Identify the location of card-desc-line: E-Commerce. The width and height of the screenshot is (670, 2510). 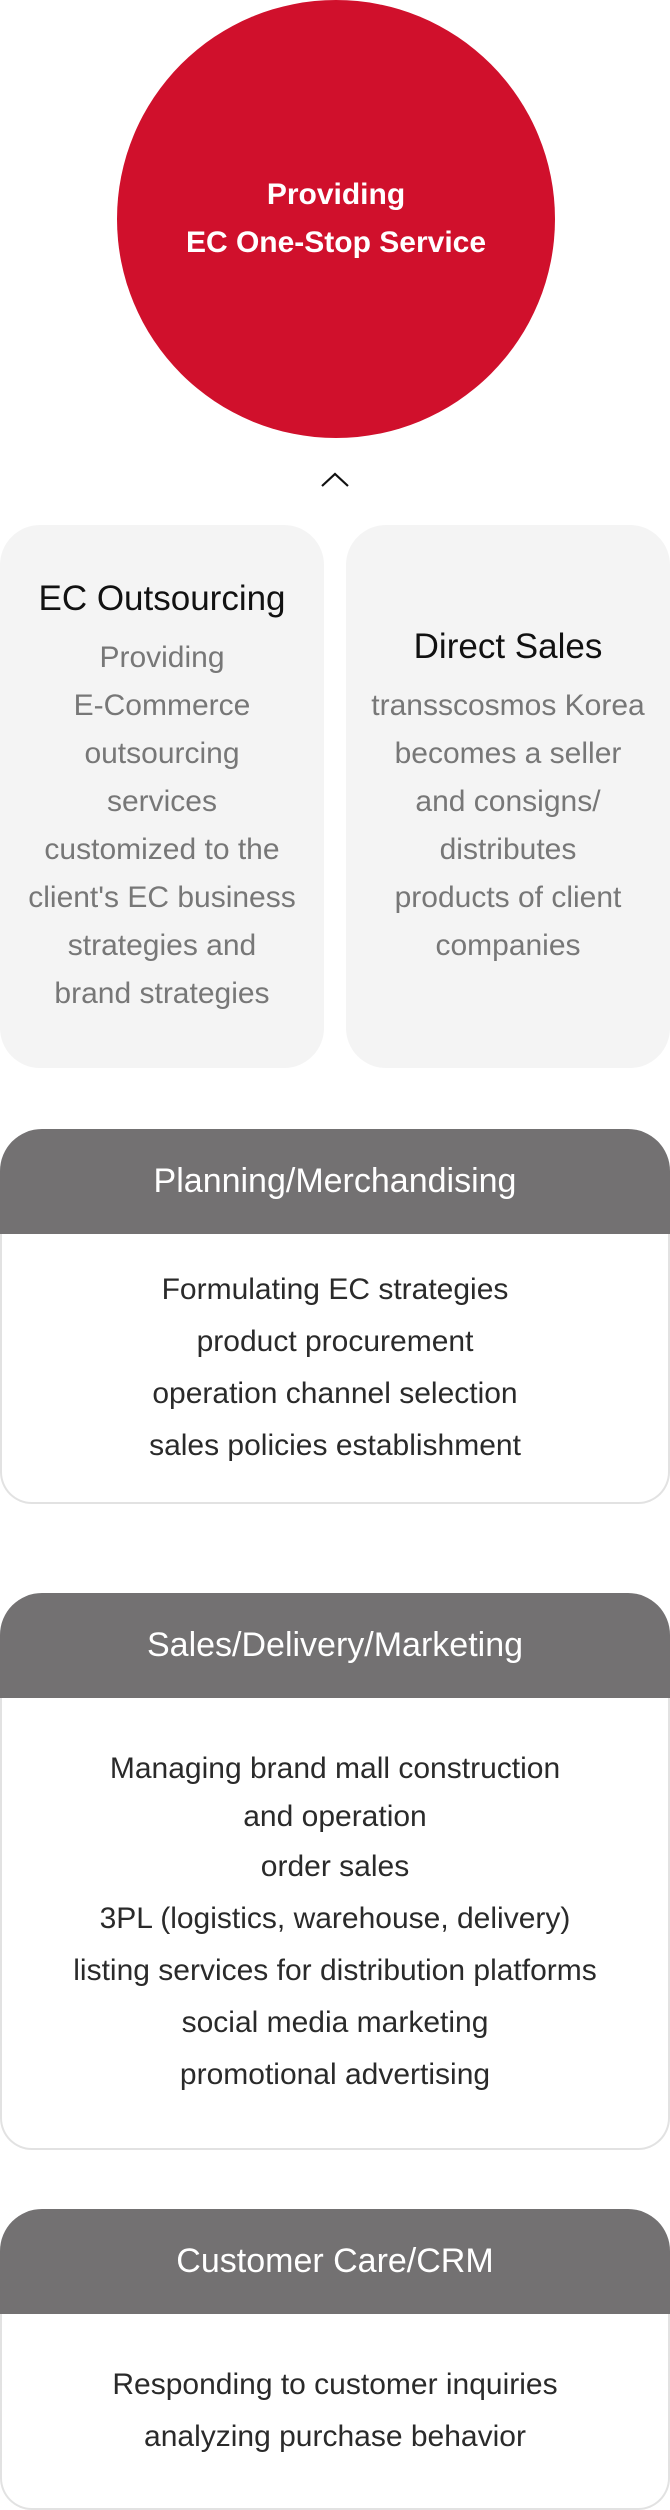
(162, 705).